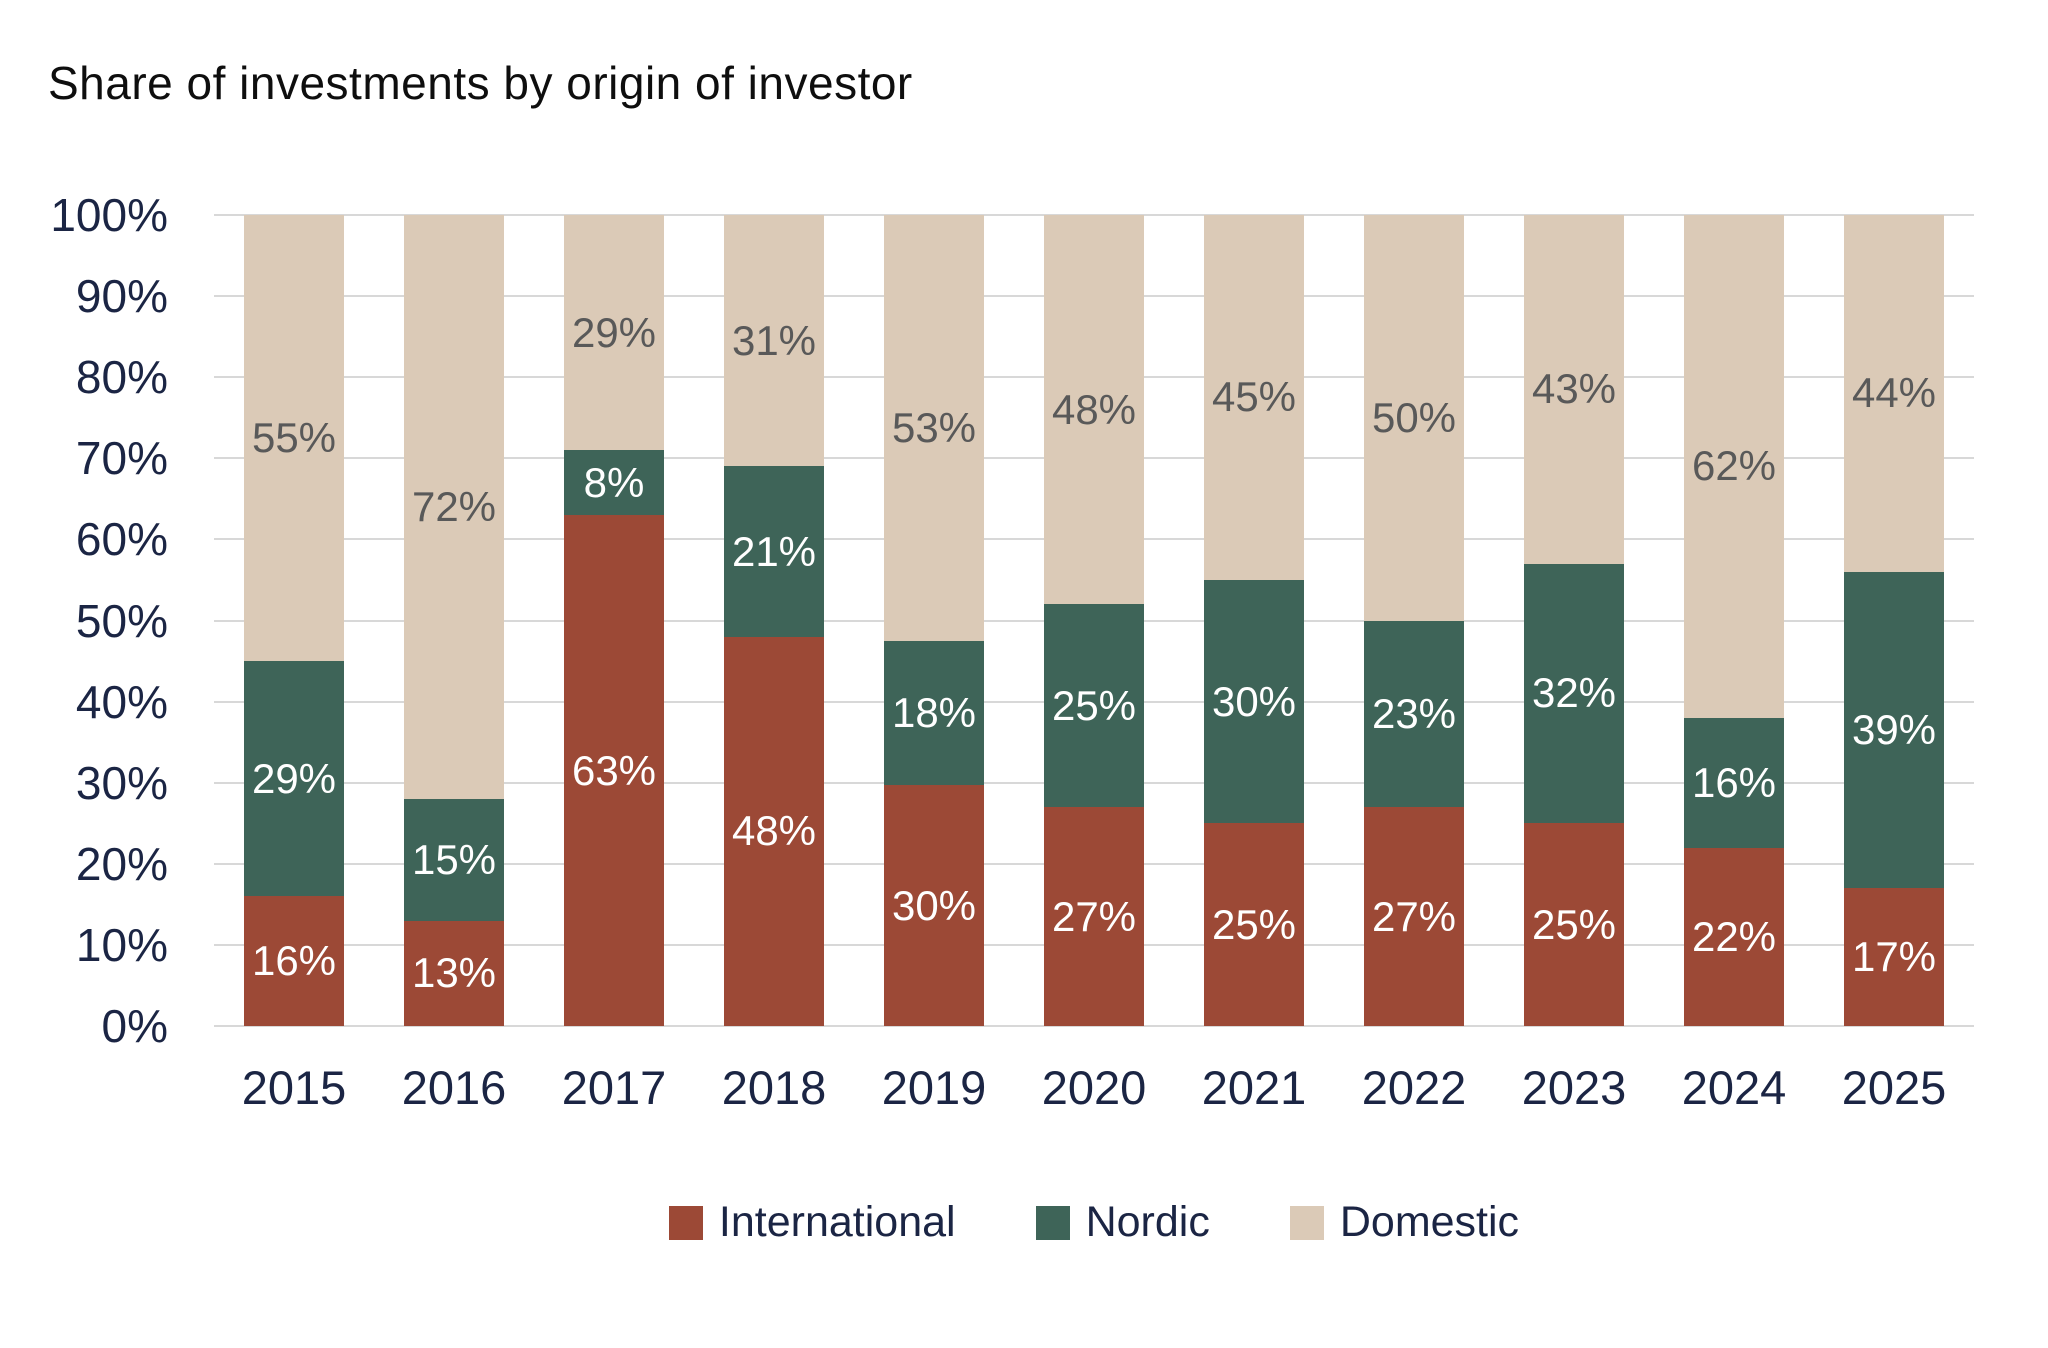 This screenshot has width=2048, height=1348. What do you see at coordinates (1147, 1222) in the screenshot?
I see `legend-label-nordic: Nordic` at bounding box center [1147, 1222].